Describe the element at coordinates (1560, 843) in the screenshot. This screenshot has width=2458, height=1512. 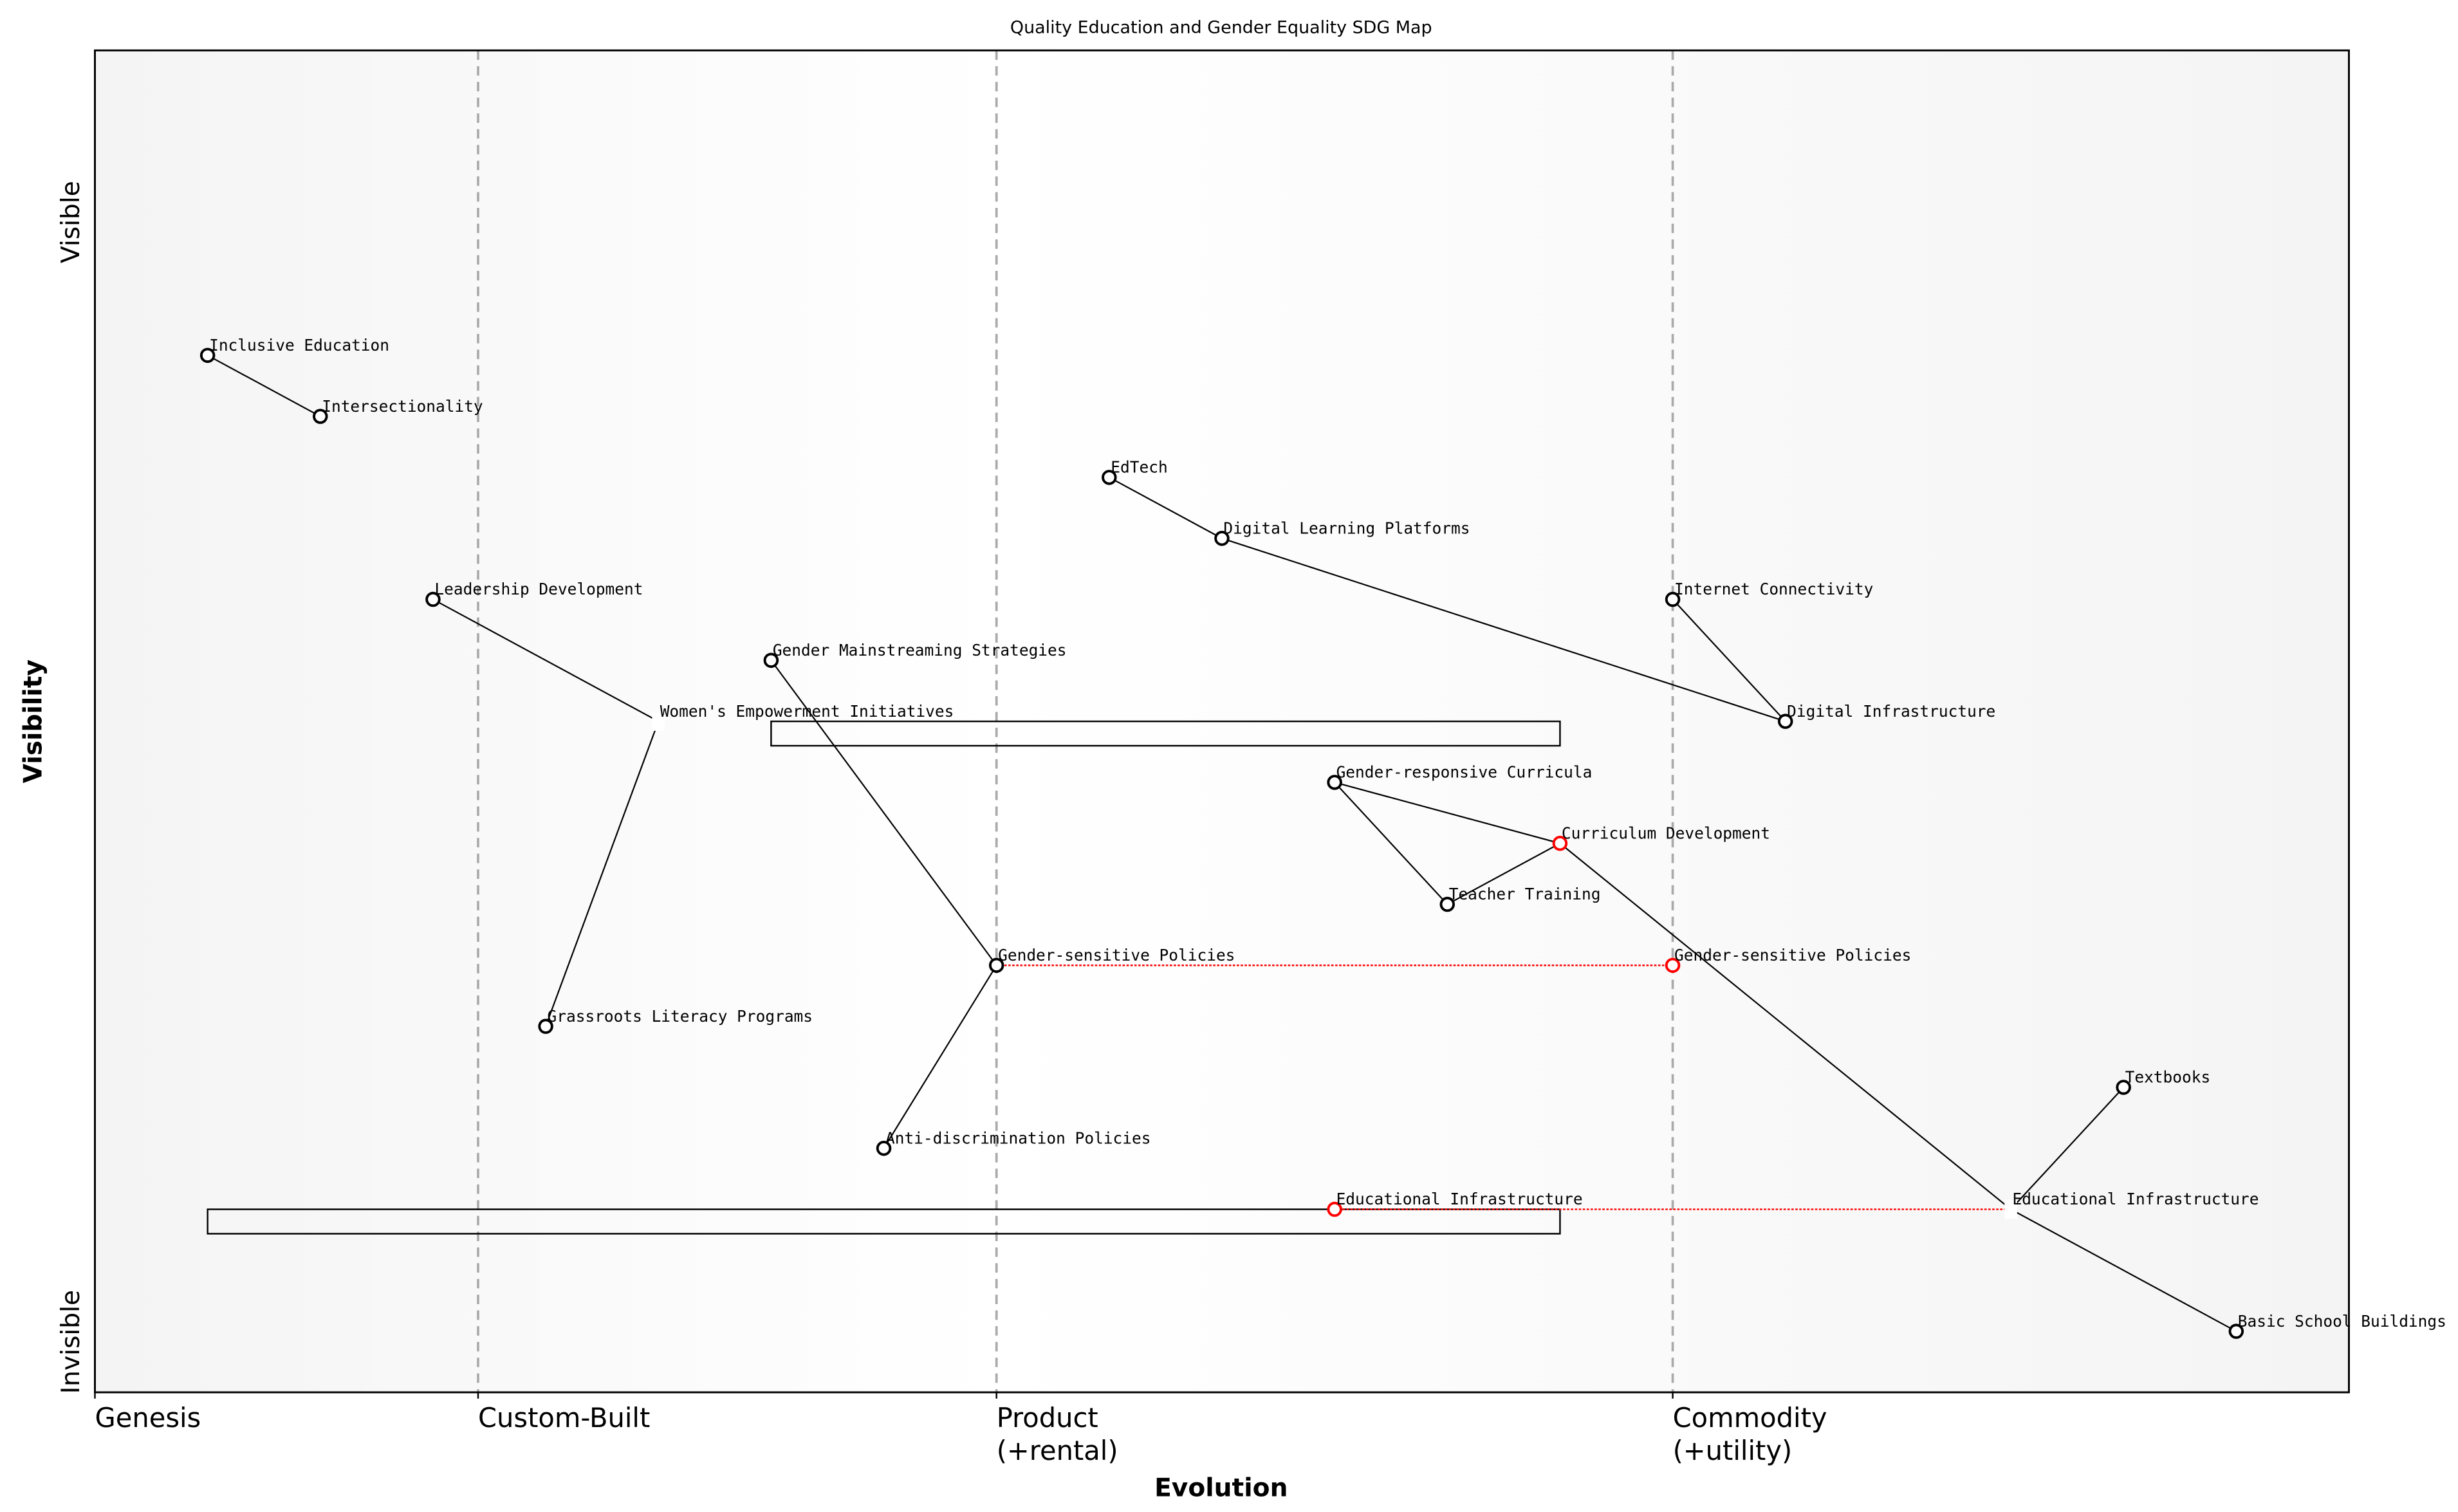
I see `component-node-curriculum` at that location.